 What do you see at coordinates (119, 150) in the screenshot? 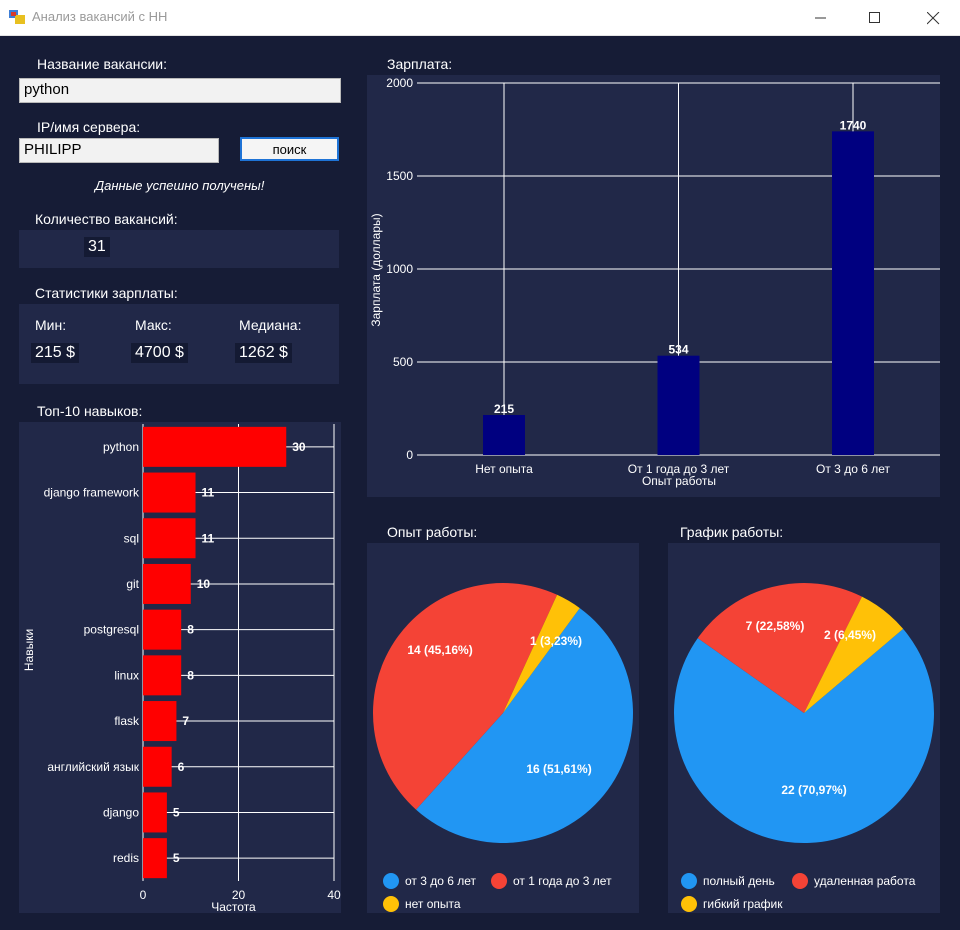
I see `server-input: PHILIPP` at bounding box center [119, 150].